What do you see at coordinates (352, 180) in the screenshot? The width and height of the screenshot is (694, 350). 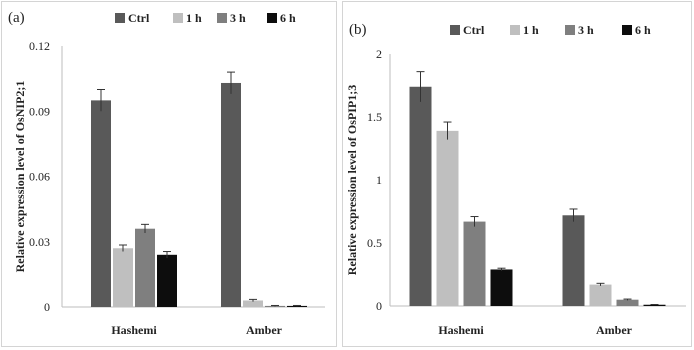 I see `y-axis-title: Relative expression level of OsPIP1;3` at bounding box center [352, 180].